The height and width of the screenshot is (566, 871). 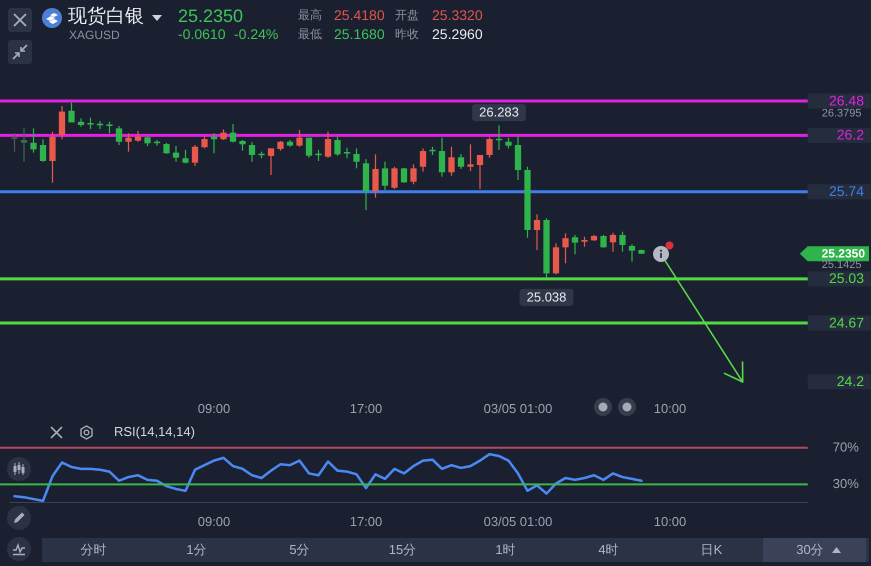 What do you see at coordinates (154, 431) in the screenshot?
I see `chart-title: RSI(14,14,14)` at bounding box center [154, 431].